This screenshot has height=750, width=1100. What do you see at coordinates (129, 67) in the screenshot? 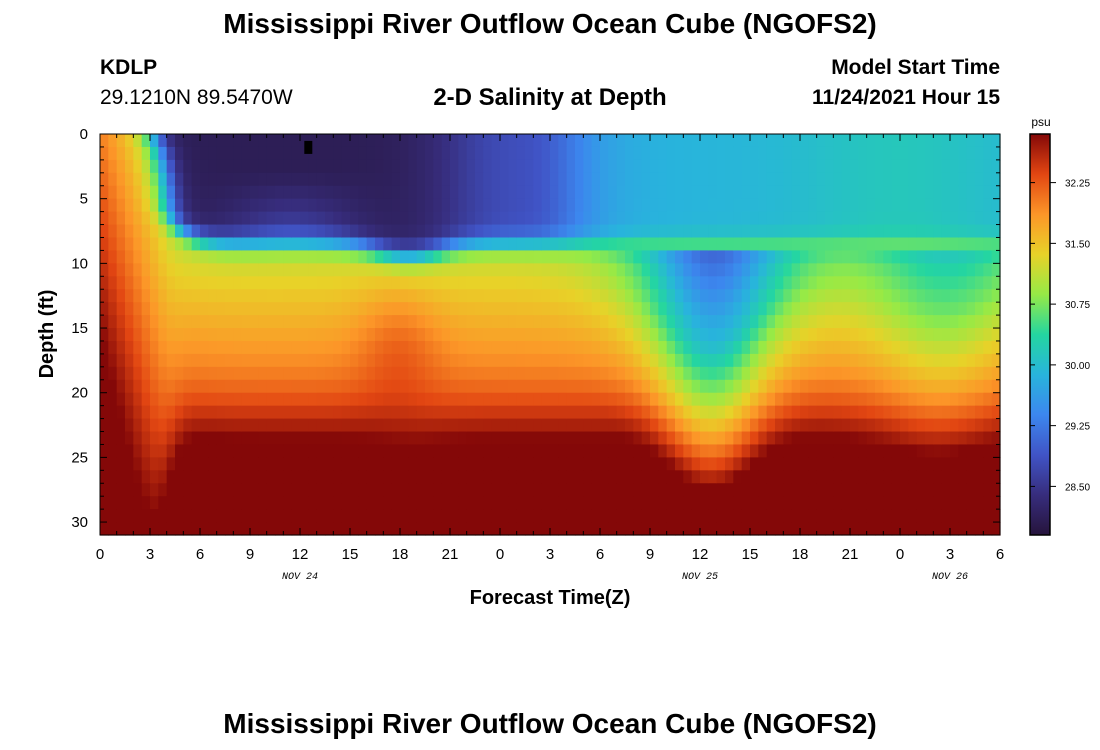
I see `station-id: KDLP` at bounding box center [129, 67].